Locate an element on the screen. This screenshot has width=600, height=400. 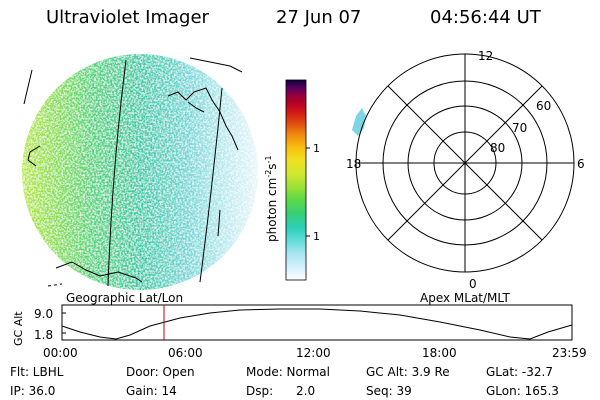
globe-caption: Geographic Lat/Lon is located at coordinates (125, 298).